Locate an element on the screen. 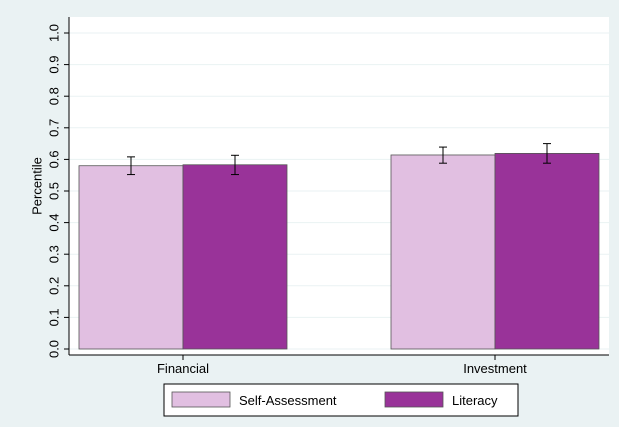 Image resolution: width=619 pixels, height=432 pixels. y-tick-label: 0.6 is located at coordinates (54, 159).